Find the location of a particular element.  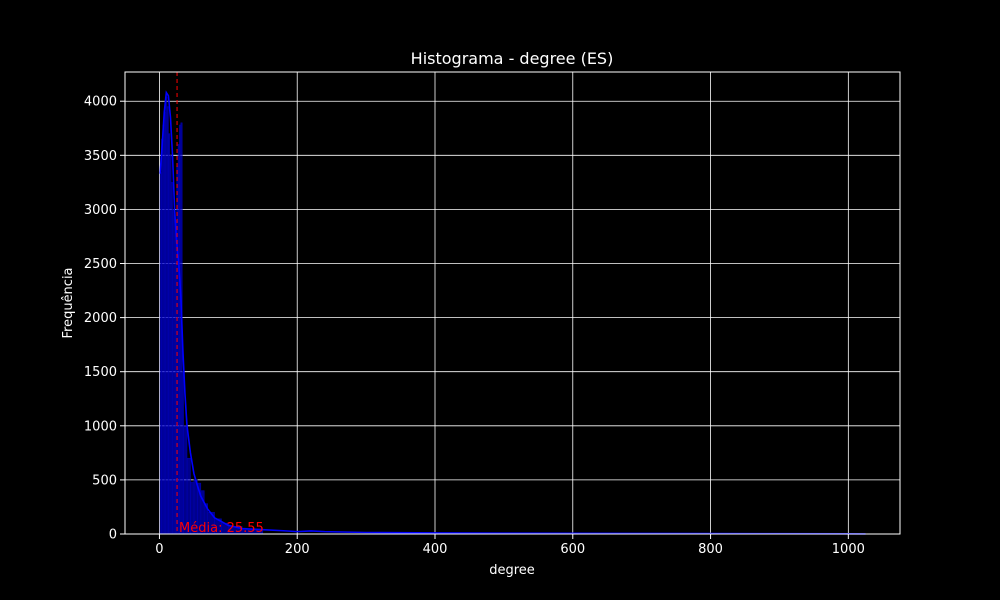

y-tick-label: 1000 is located at coordinates (100, 426).